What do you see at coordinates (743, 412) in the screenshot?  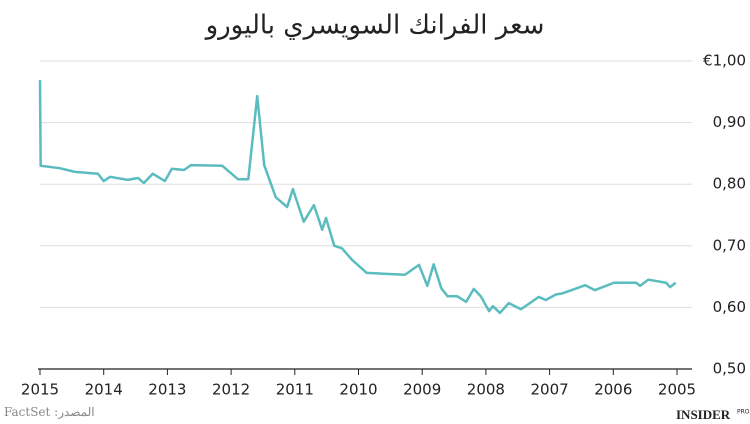 I see `logo-sub: PRO` at bounding box center [743, 412].